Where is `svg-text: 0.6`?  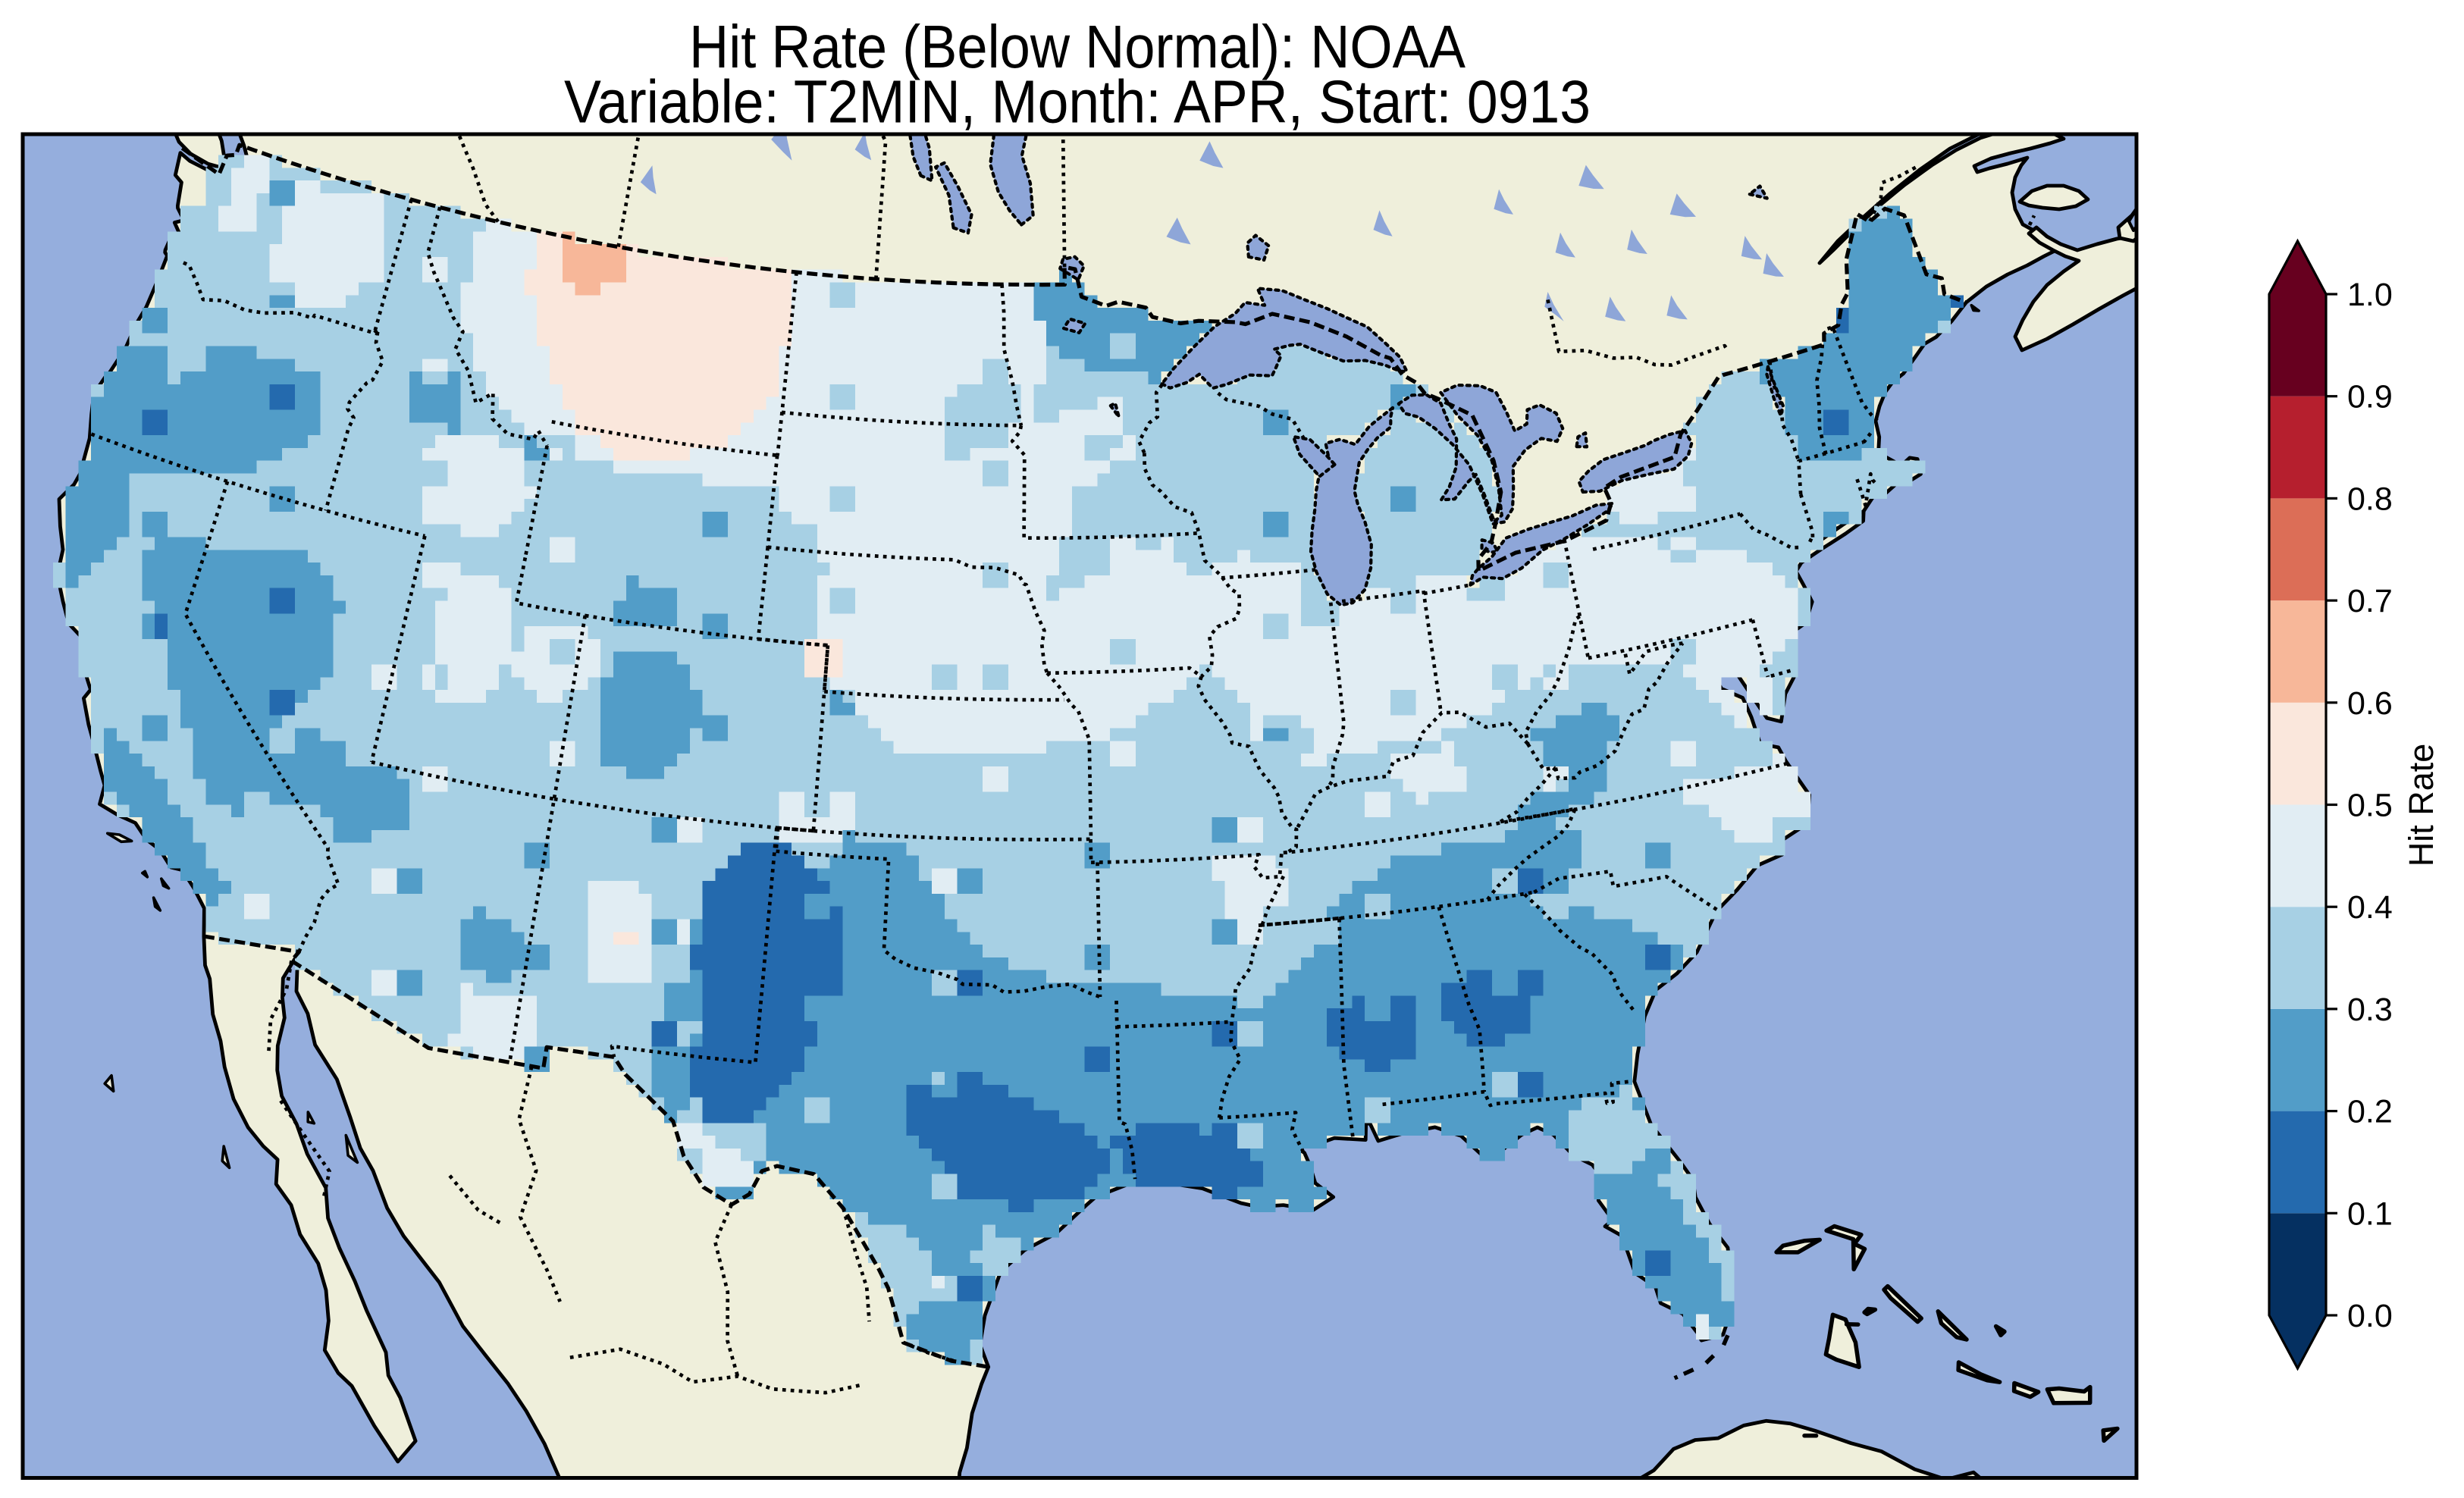 svg-text: 0.6 is located at coordinates (2370, 703).